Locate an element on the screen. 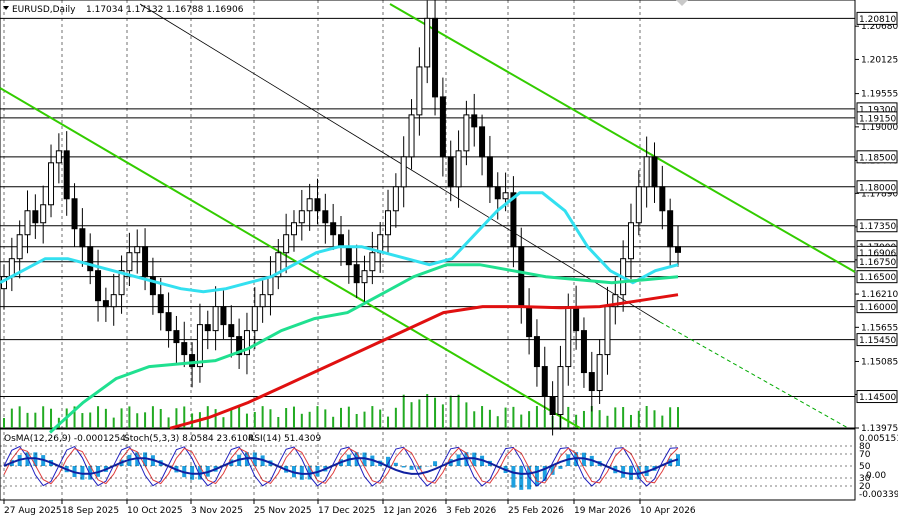 The height and width of the screenshot is (520, 898). level-label: 1.16000 is located at coordinates (877, 308).